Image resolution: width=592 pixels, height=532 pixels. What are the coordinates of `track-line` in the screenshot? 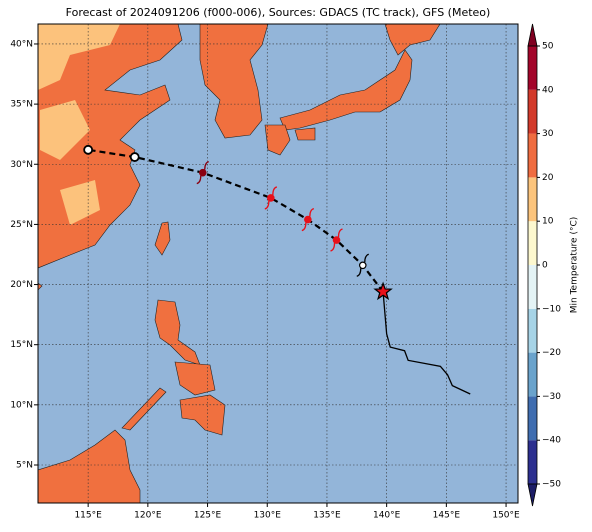 It's located at (426, 343).